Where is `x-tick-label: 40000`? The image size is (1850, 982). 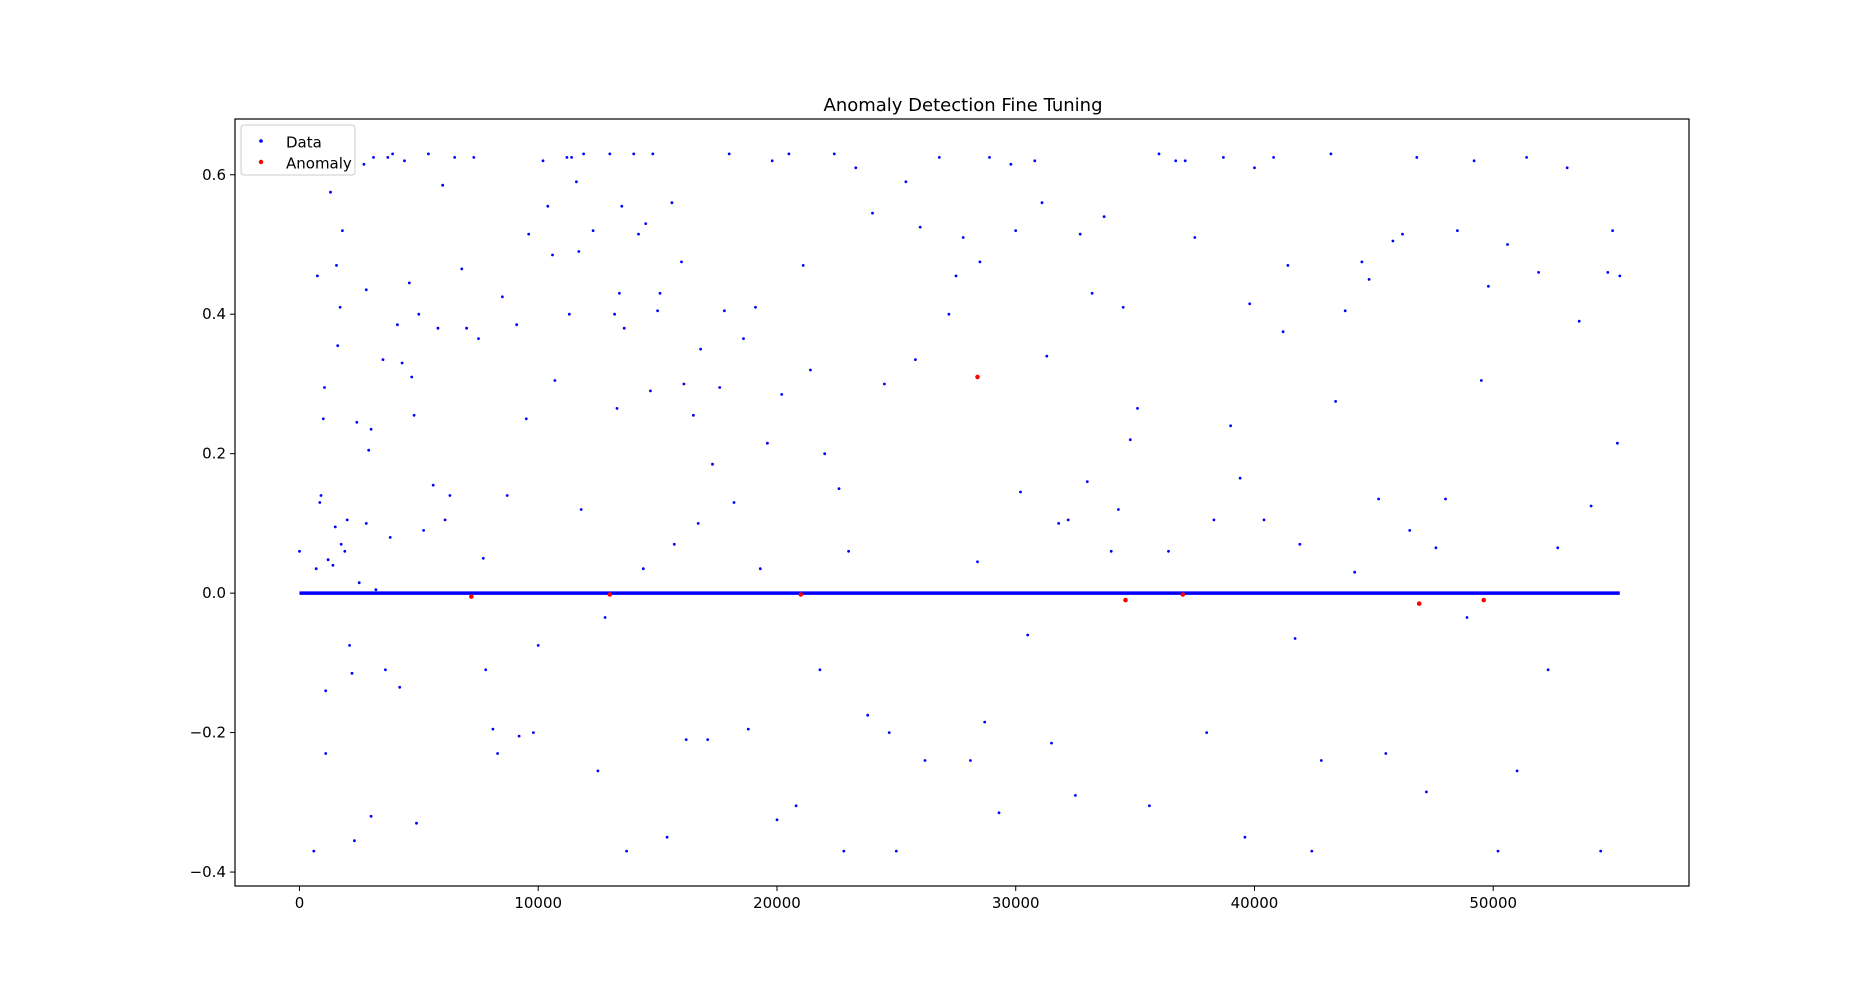
x-tick-label: 40000 is located at coordinates (1255, 903).